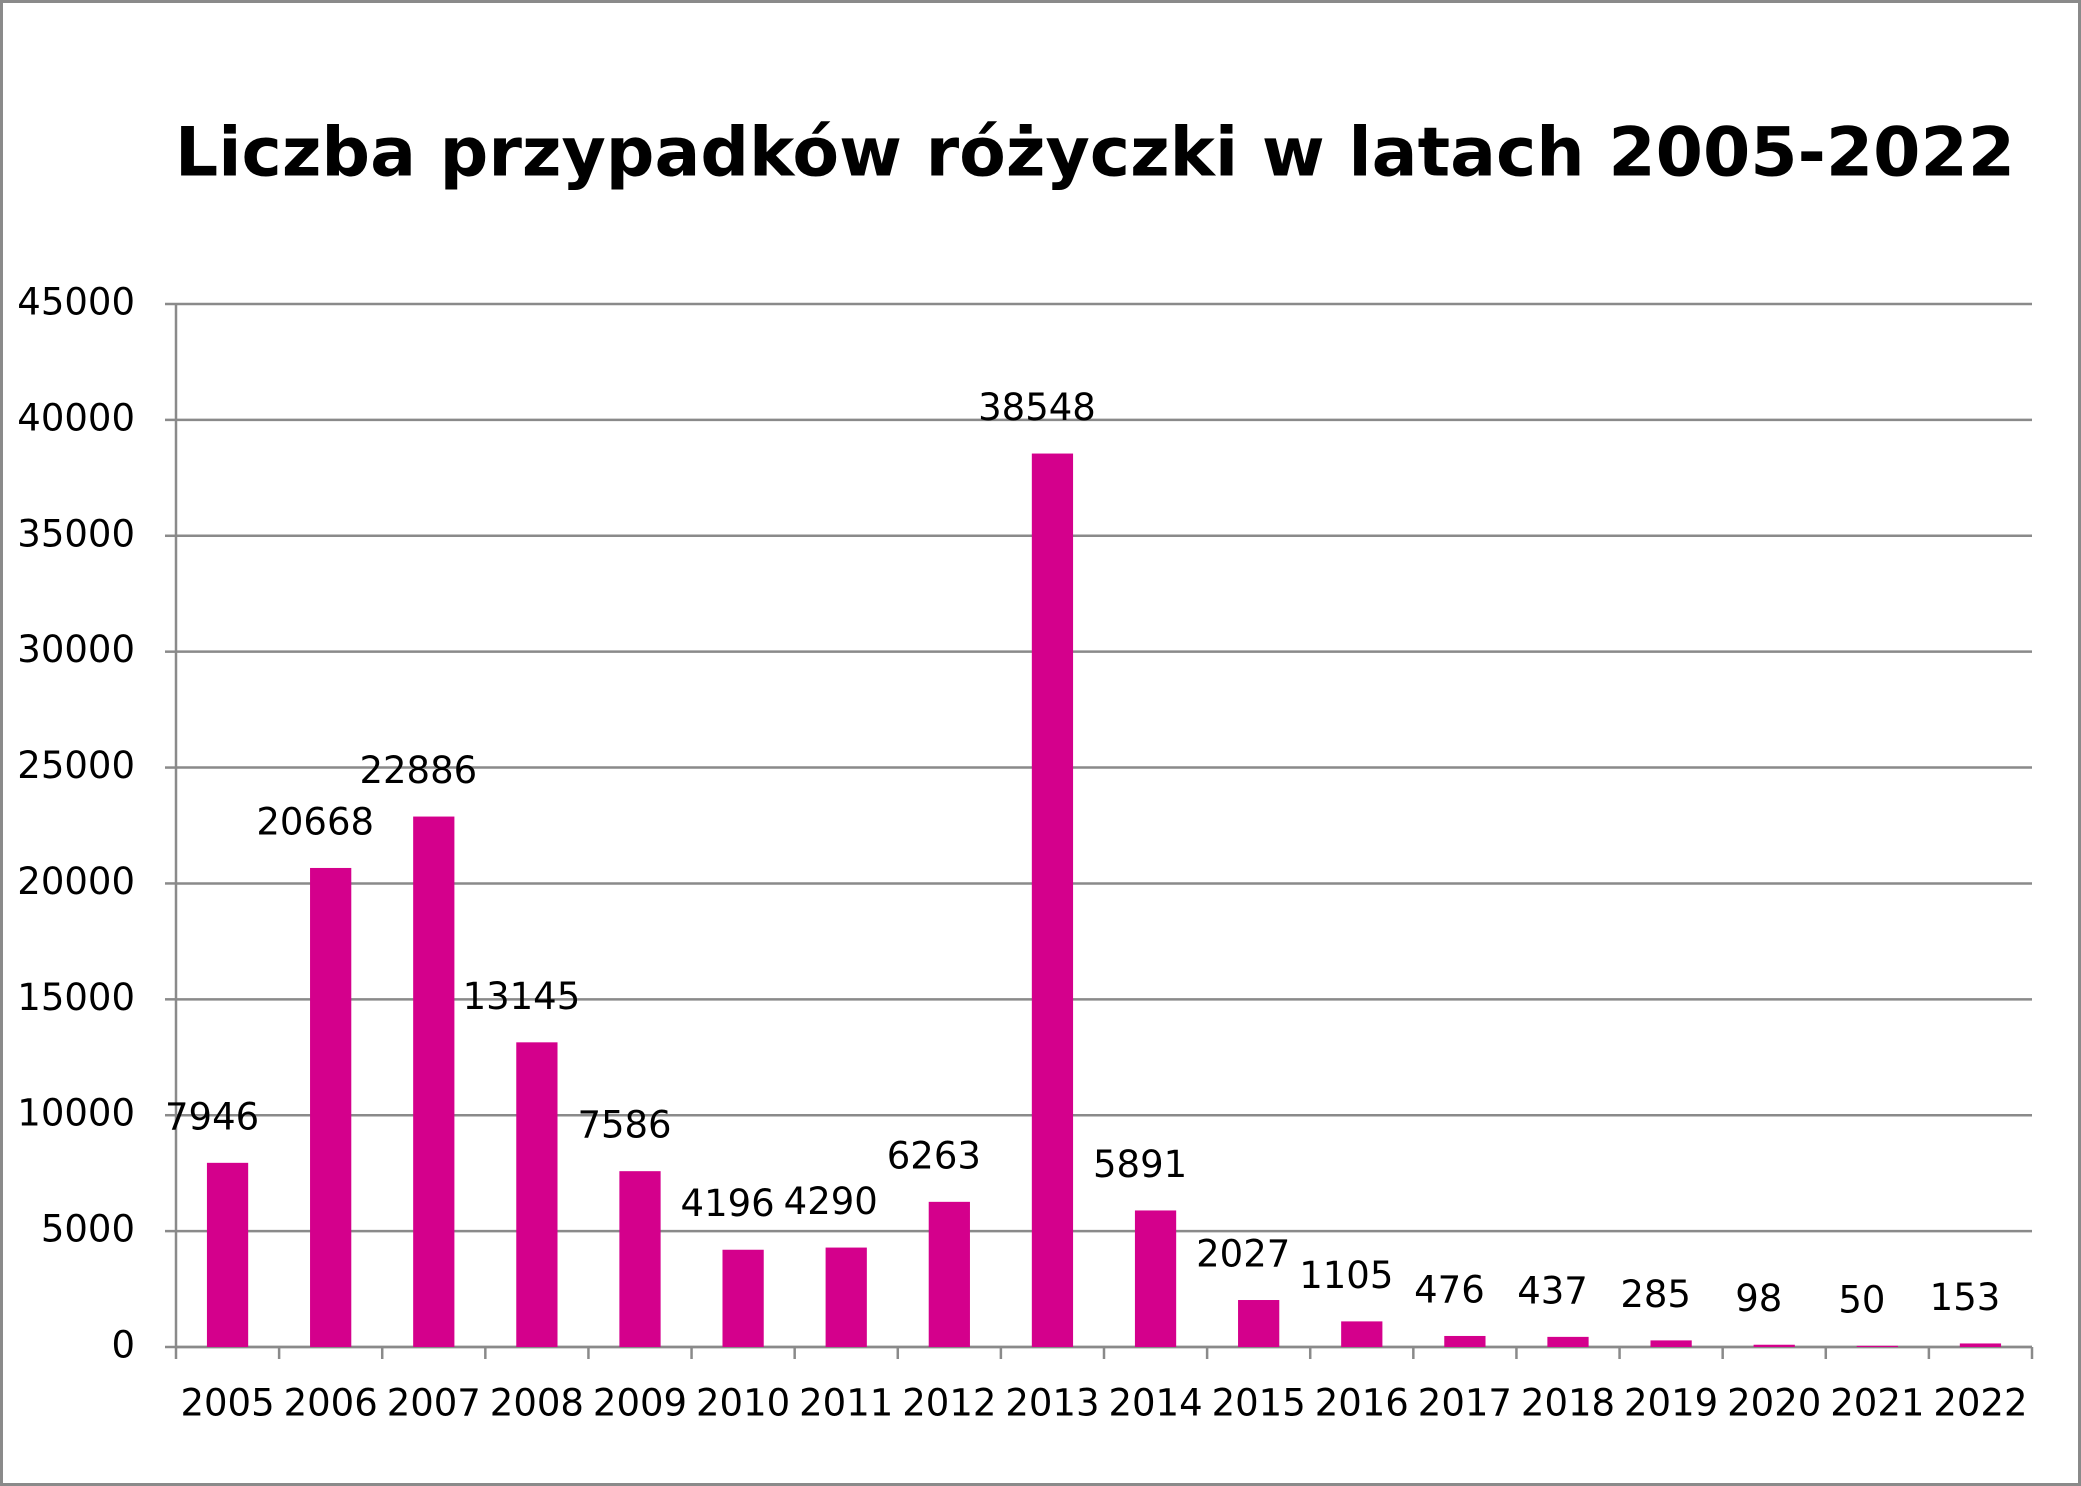 The width and height of the screenshot is (2081, 1486). What do you see at coordinates (1568, 1403) in the screenshot?
I see `x-tick-label: 2018` at bounding box center [1568, 1403].